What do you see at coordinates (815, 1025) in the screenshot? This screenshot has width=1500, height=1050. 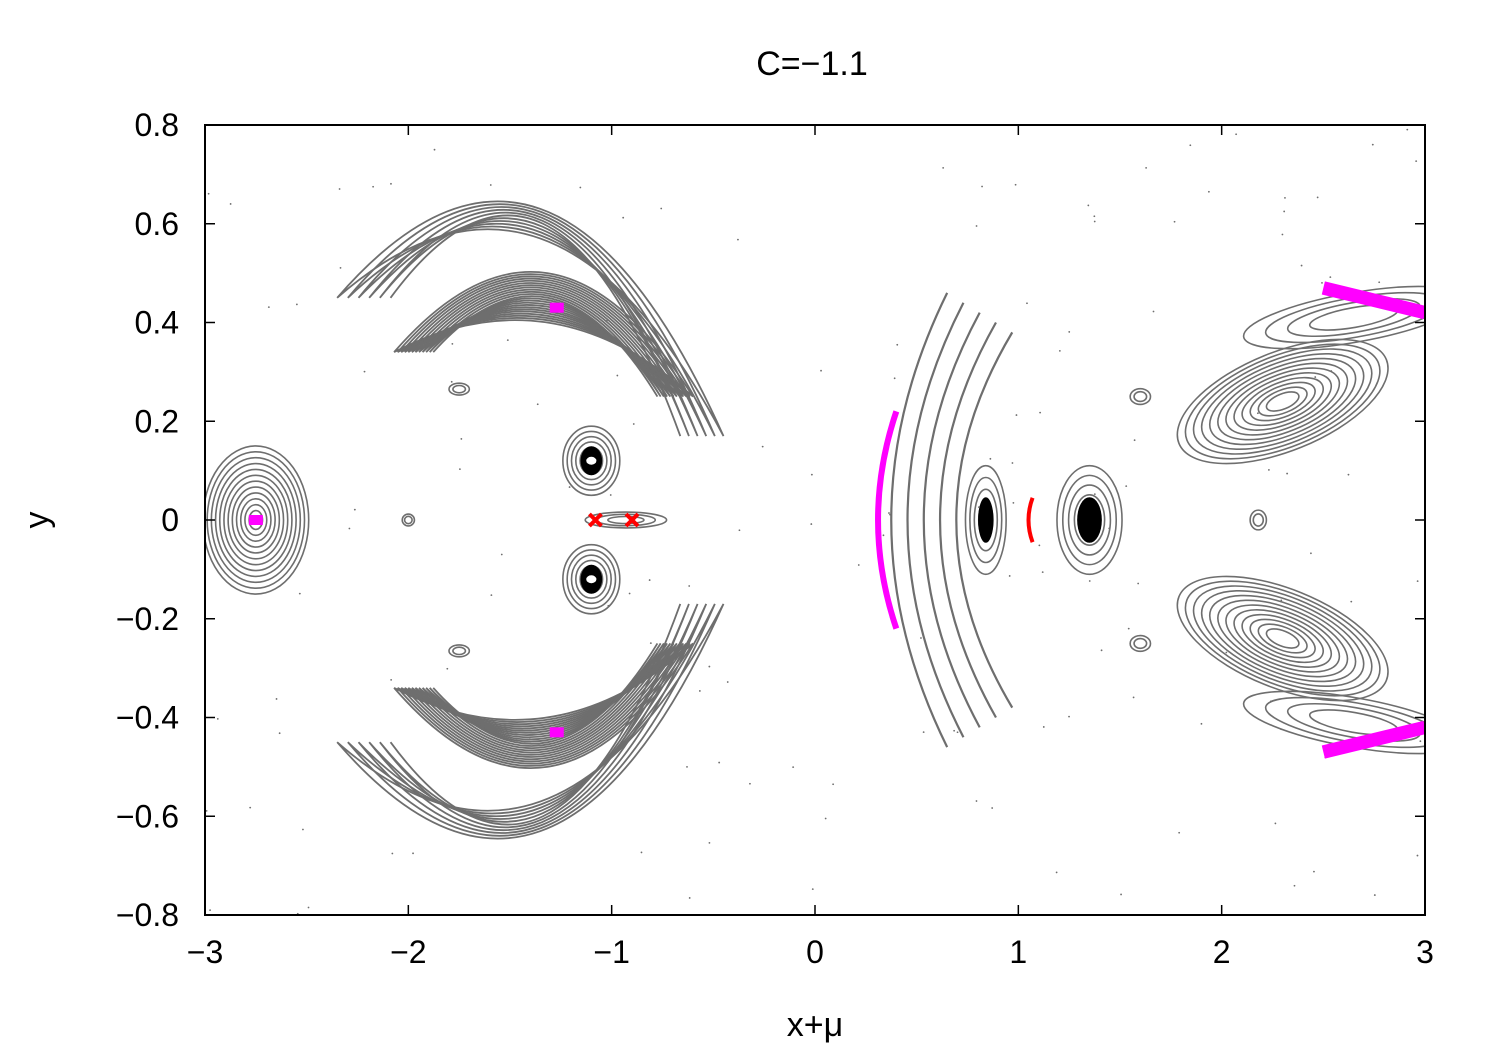 I see `x-axis-label: x+μ` at bounding box center [815, 1025].